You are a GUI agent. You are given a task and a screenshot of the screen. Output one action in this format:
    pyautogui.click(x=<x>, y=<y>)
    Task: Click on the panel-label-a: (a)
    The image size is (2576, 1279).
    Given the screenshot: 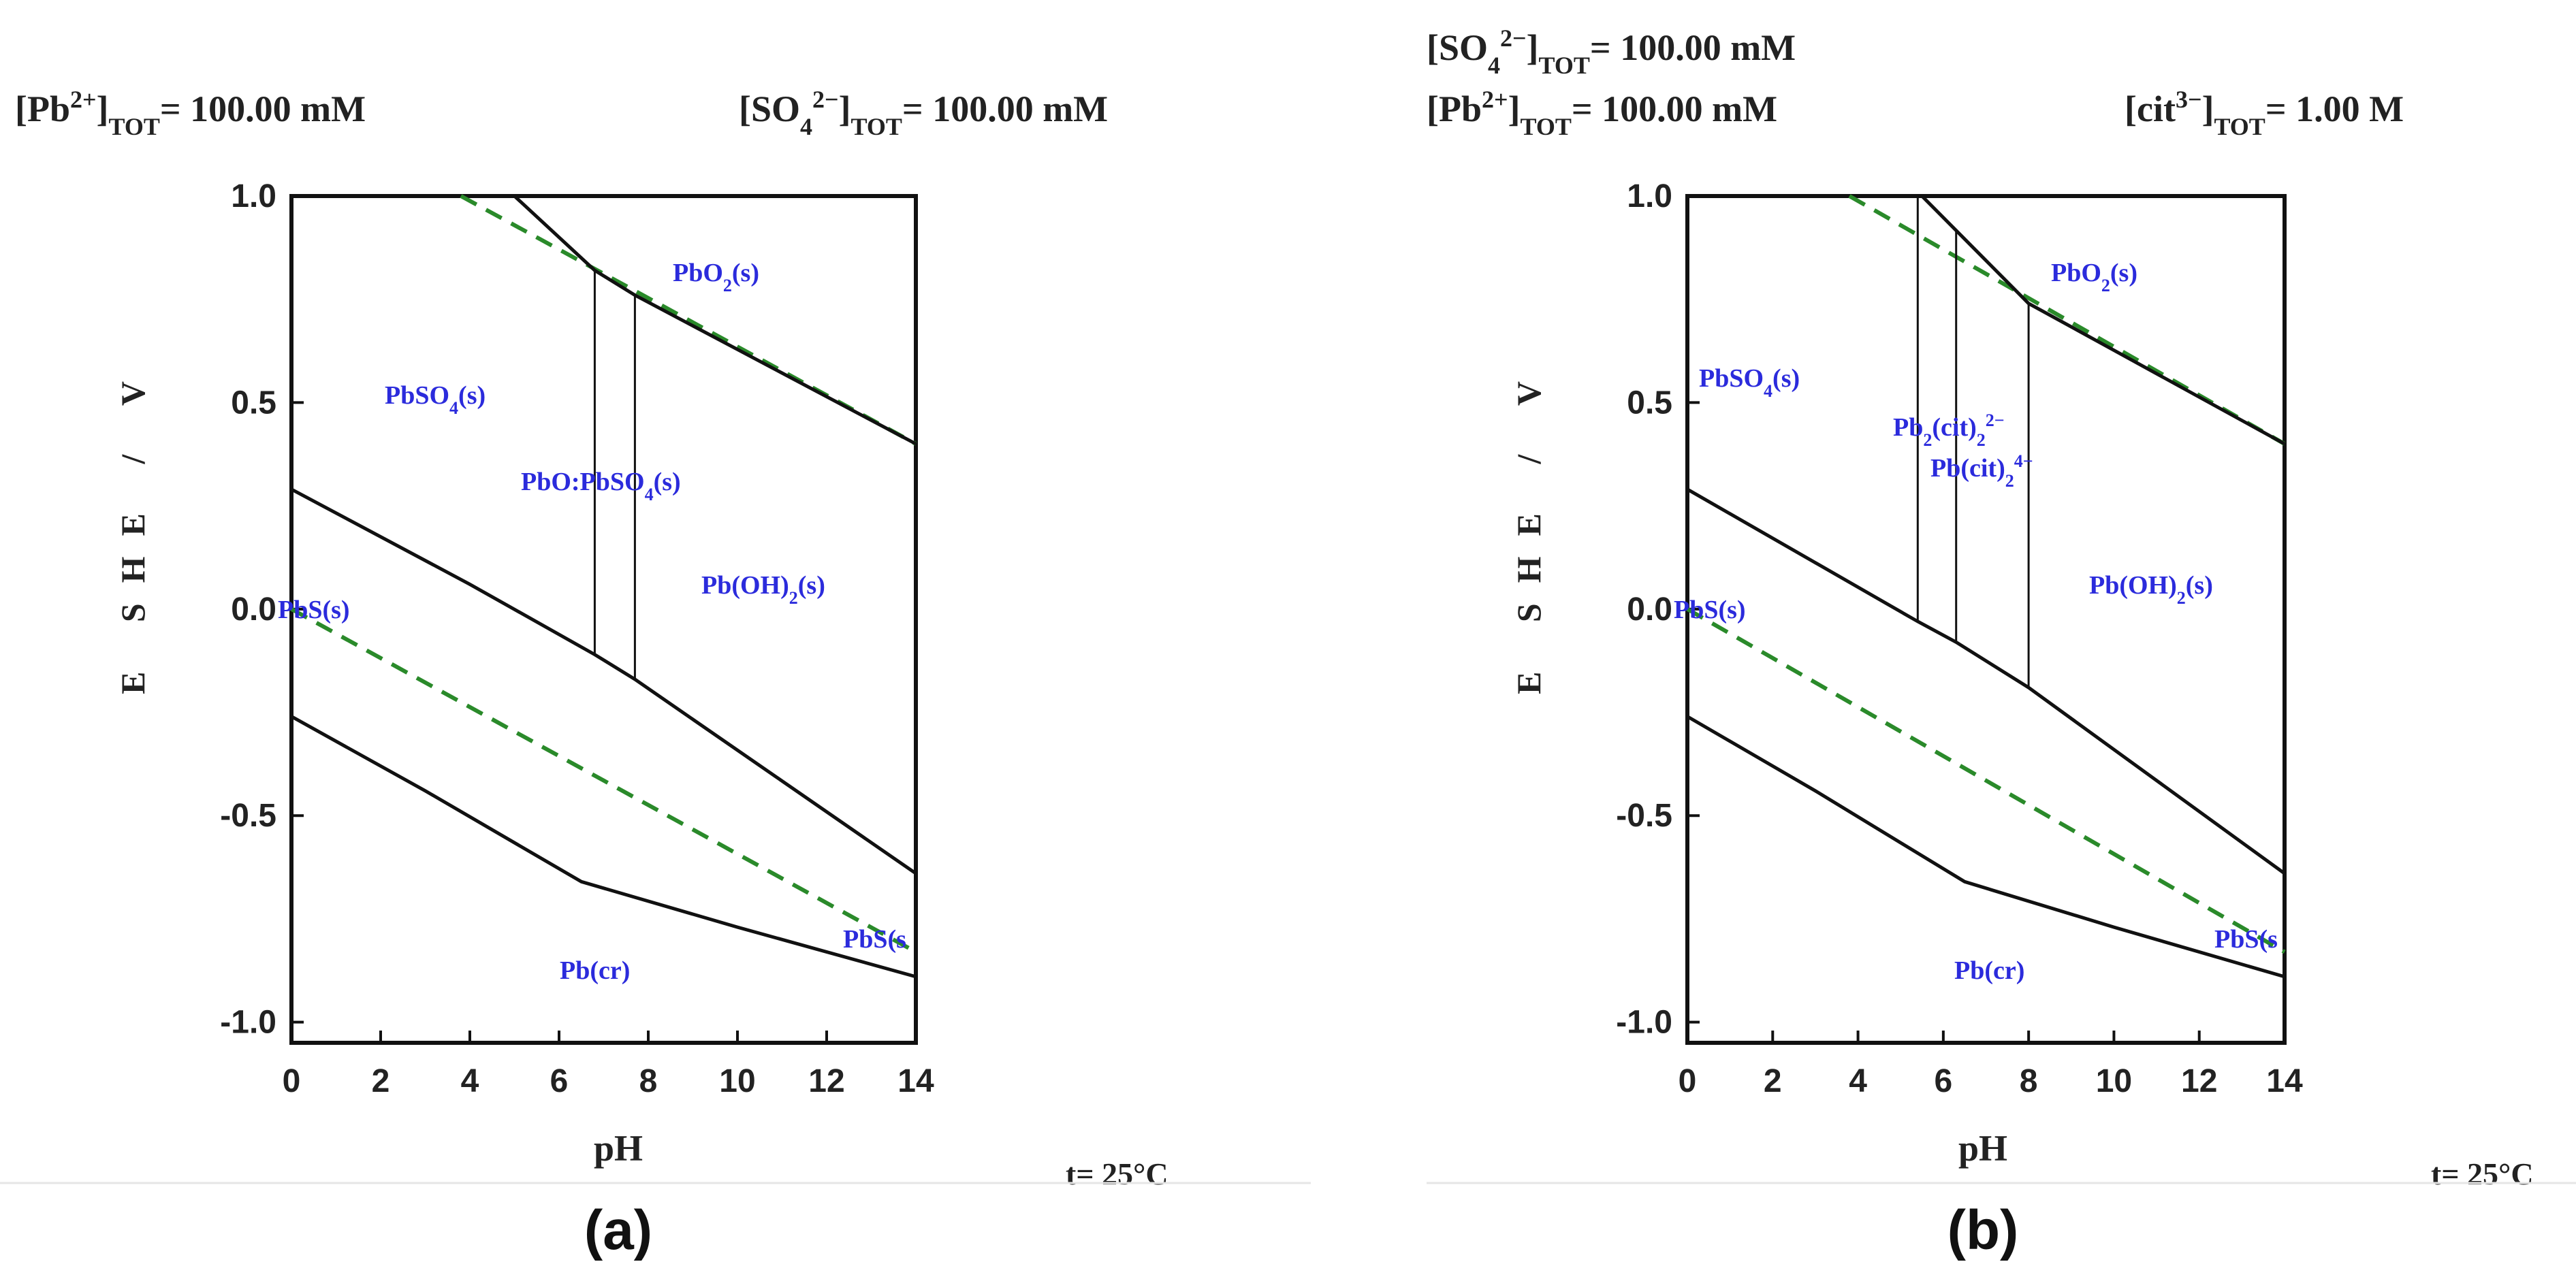 What is the action you would take?
    pyautogui.click(x=618, y=1230)
    